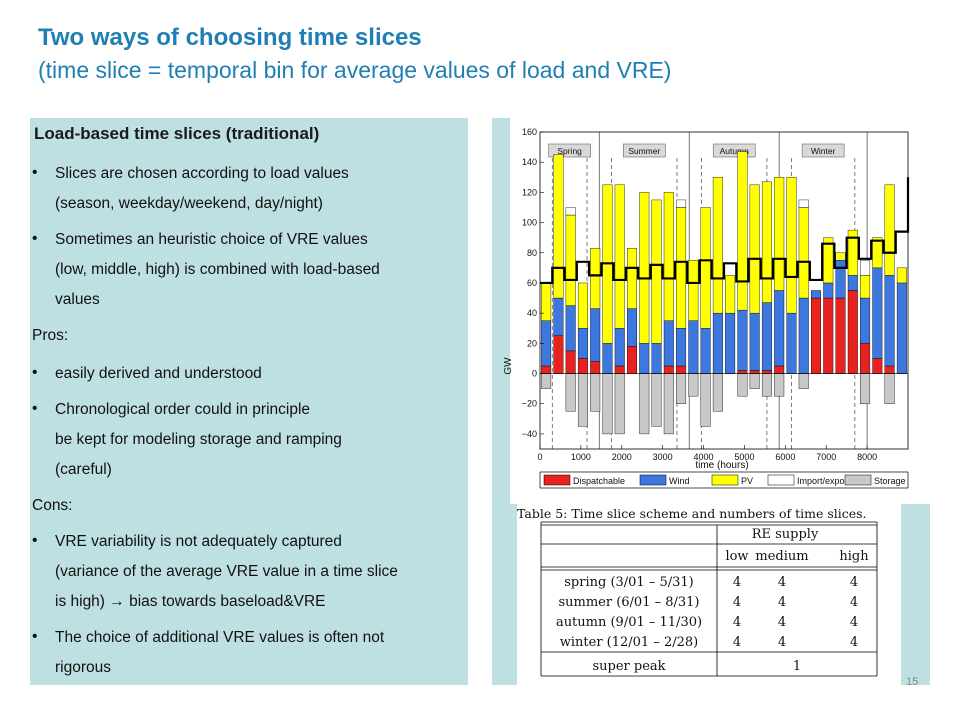  What do you see at coordinates (663, 457) in the screenshot?
I see `x-tick-label: 3000` at bounding box center [663, 457].